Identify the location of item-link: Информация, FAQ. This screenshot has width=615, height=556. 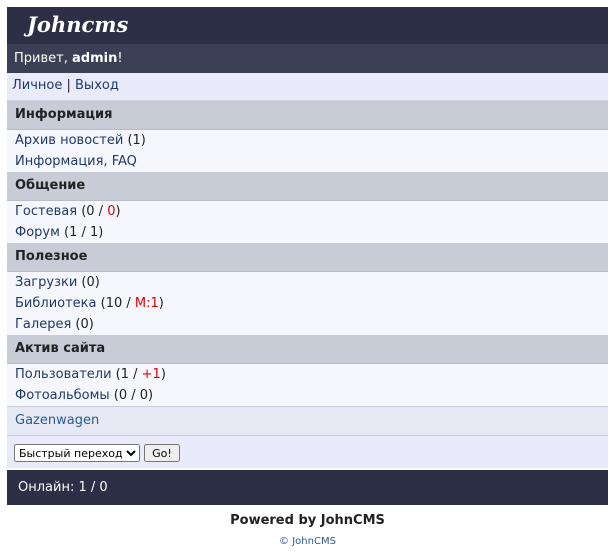
(76, 161).